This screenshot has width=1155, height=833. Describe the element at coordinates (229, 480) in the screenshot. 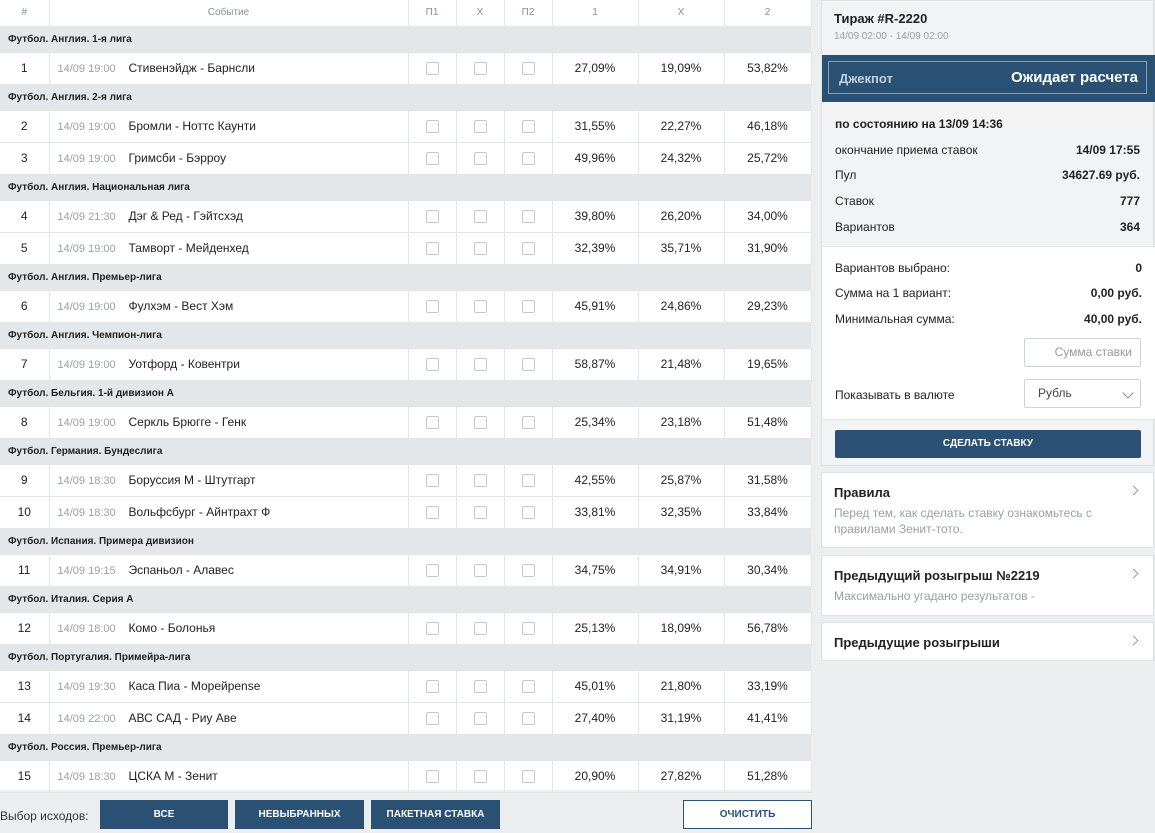

I see `event-cell: 14/09 18:30 Боруссия М - Штутгарт` at that location.